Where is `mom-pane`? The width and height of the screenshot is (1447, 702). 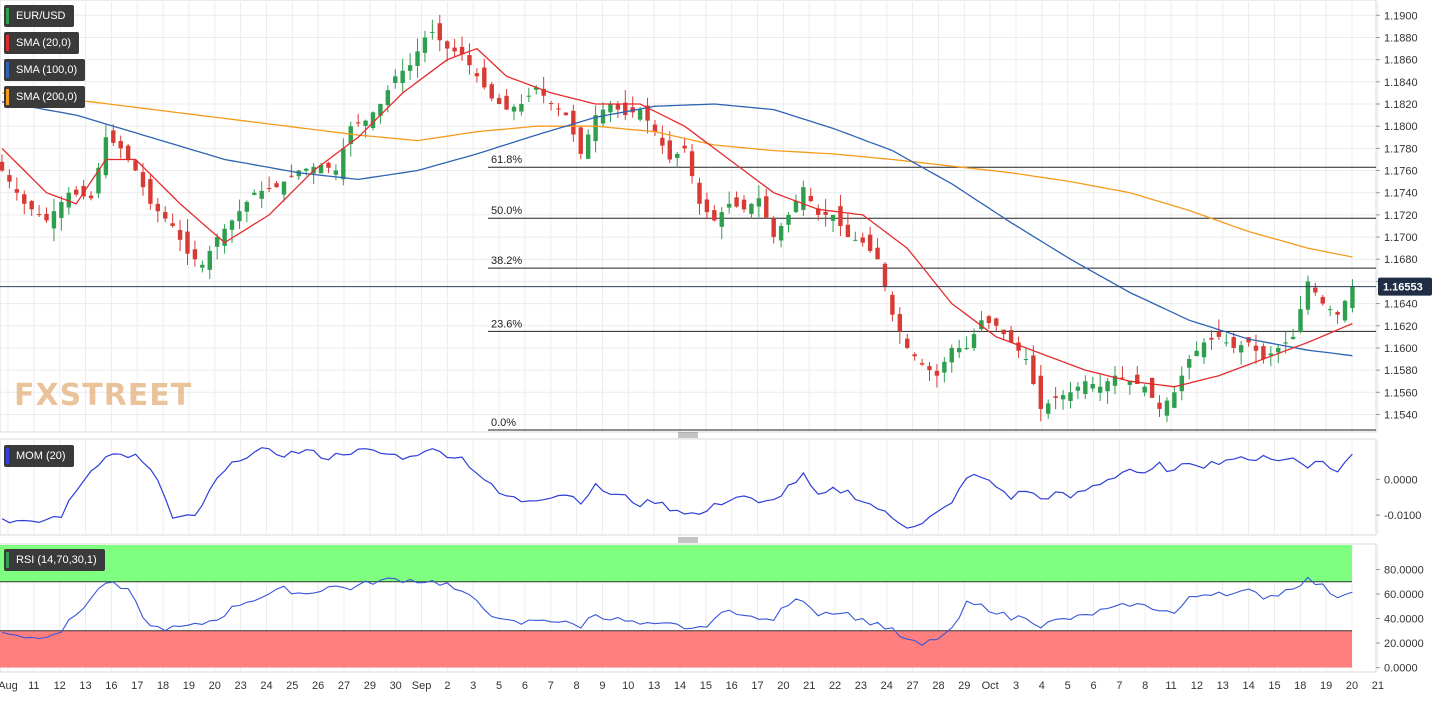
mom-pane is located at coordinates (688, 487).